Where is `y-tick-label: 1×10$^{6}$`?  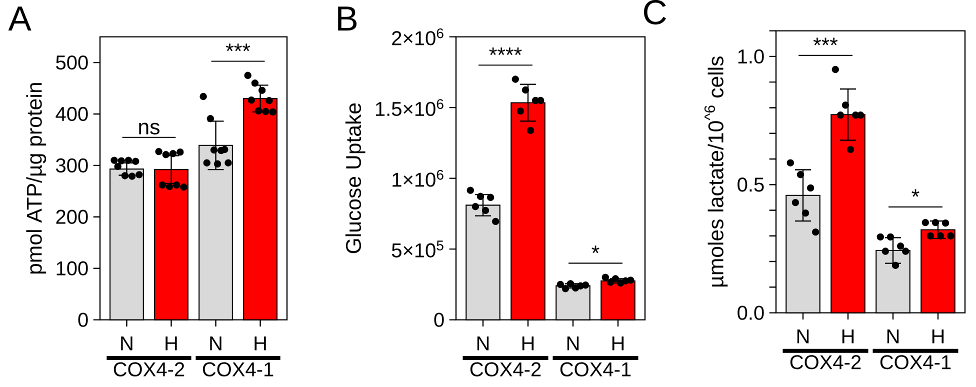
y-tick-label: 1×10$^{6}$ is located at coordinates (418, 178).